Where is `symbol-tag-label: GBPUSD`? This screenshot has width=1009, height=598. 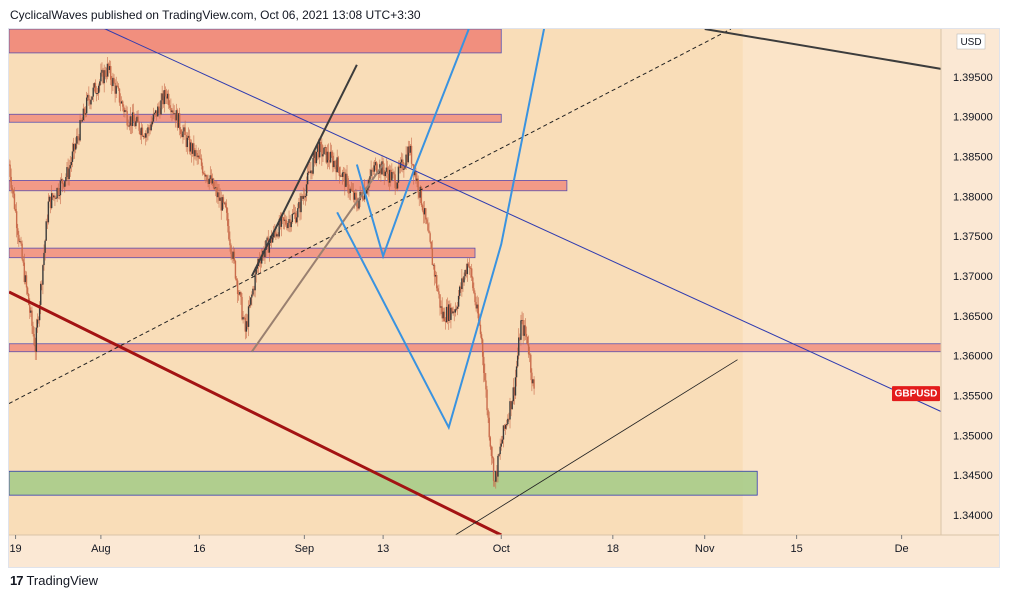
symbol-tag-label: GBPUSD is located at coordinates (916, 394).